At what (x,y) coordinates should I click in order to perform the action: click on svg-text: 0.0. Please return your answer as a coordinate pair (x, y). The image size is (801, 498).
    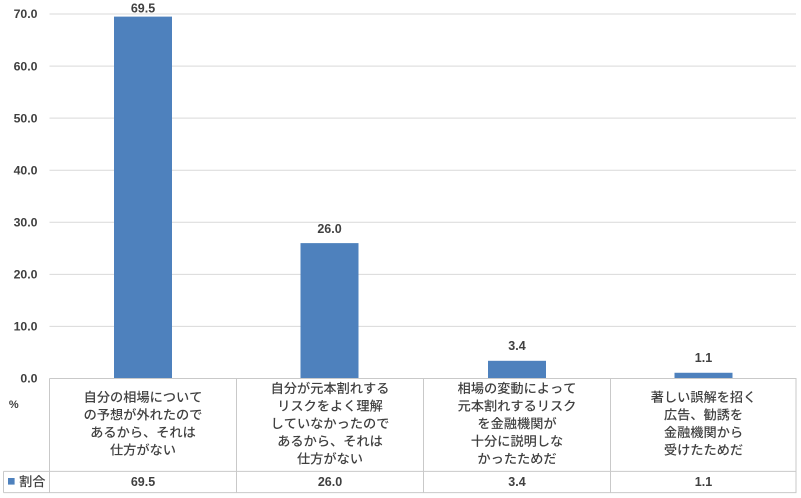
    Looking at the image, I should click on (28, 379).